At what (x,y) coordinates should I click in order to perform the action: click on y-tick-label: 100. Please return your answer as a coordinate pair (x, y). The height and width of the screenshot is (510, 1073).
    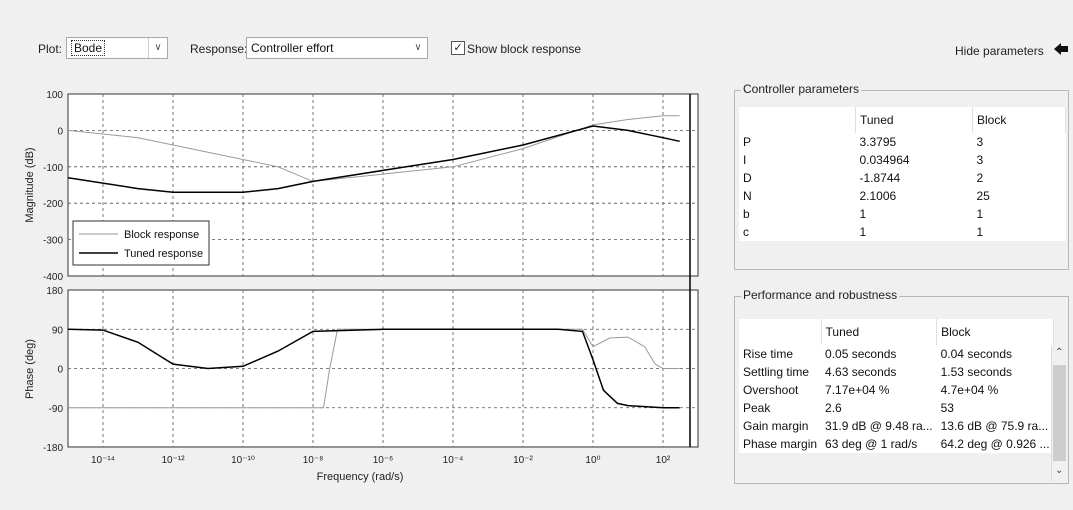
    Looking at the image, I should click on (54, 95).